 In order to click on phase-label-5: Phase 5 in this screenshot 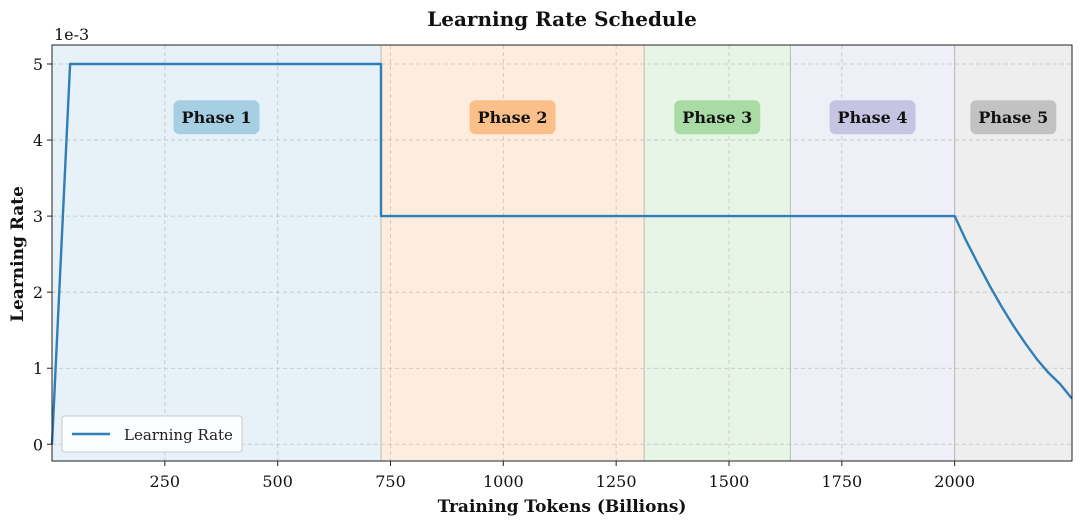, I will do `click(1013, 117)`.